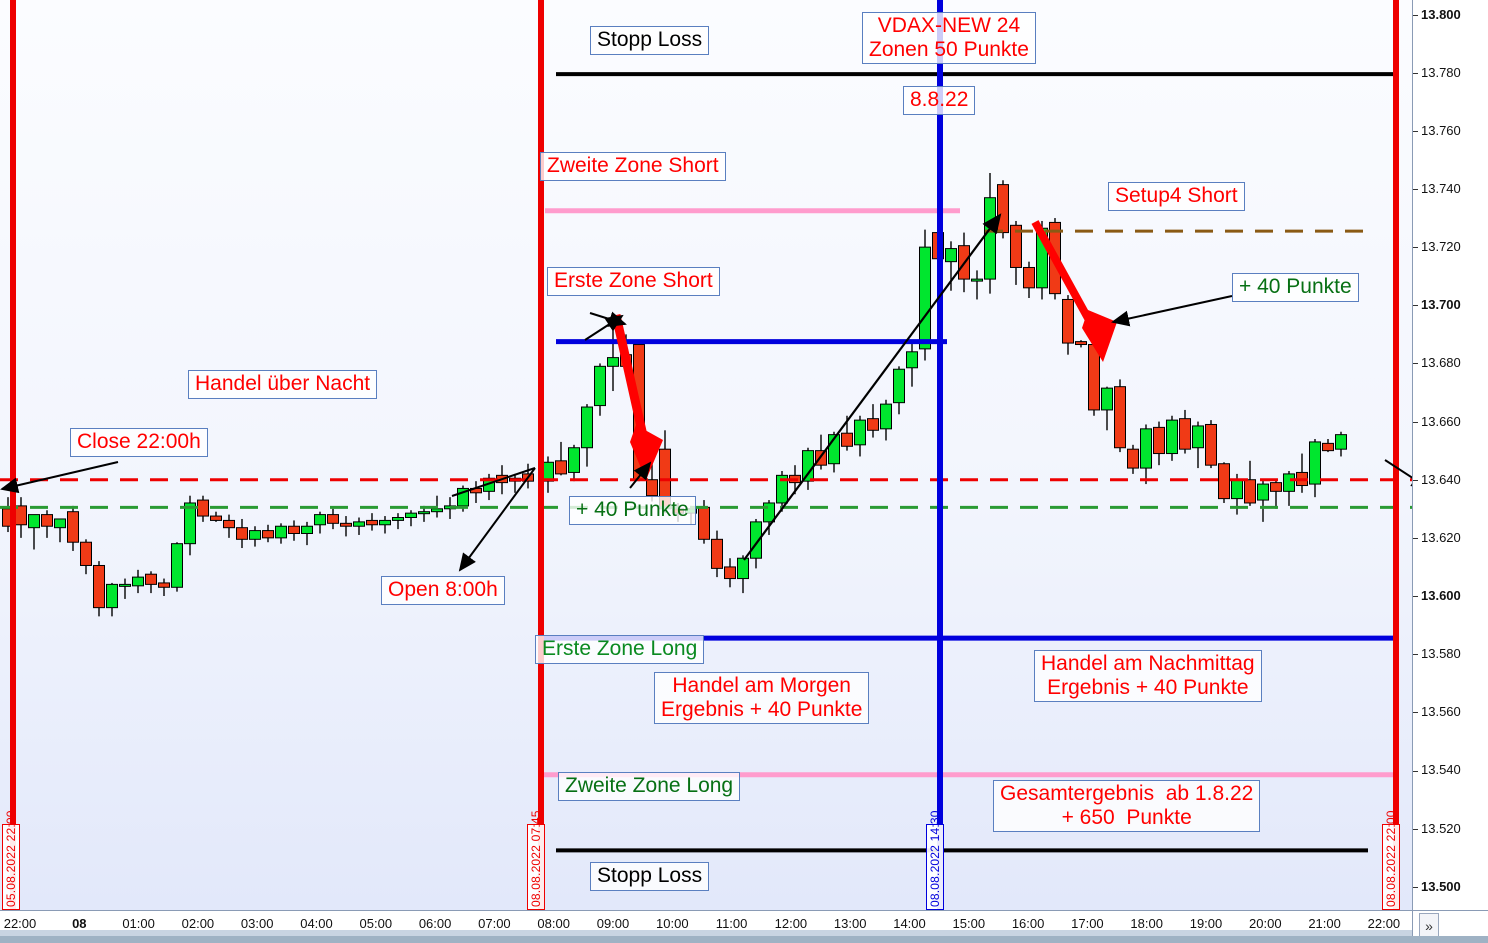  I want to click on time-tick: 21:00, so click(1324, 923).